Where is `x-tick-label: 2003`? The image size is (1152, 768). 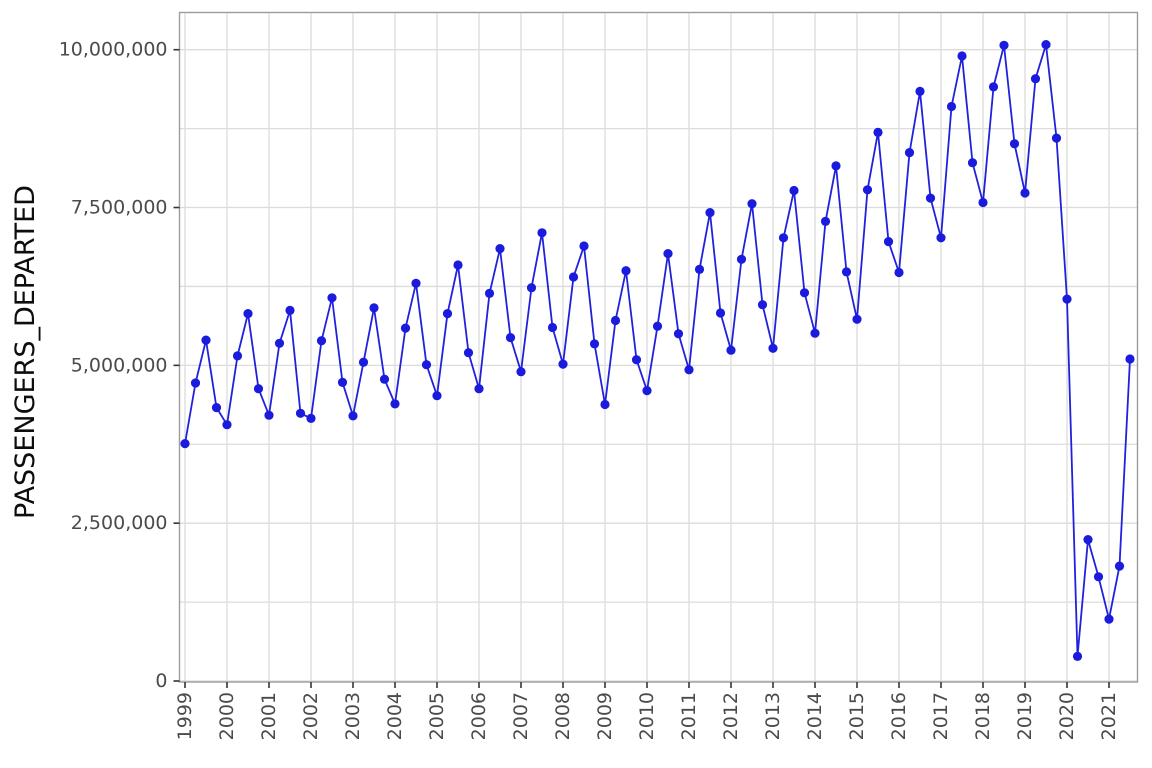
x-tick-label: 2003 is located at coordinates (353, 716).